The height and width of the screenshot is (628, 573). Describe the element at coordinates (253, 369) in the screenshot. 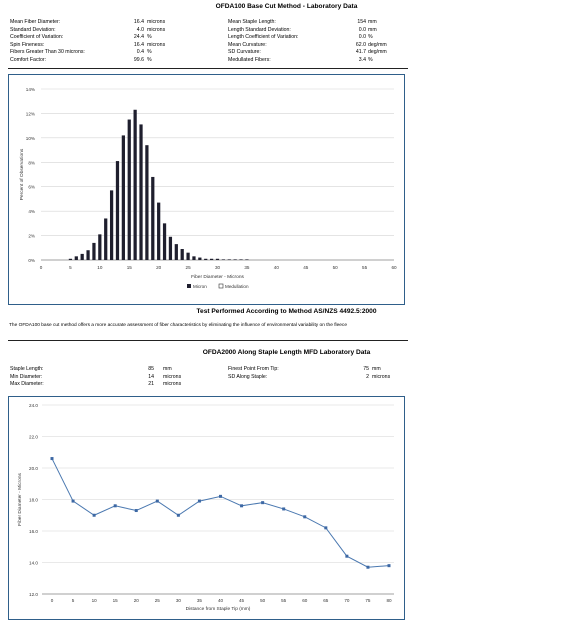

I see `stat-label: Finest Point From Tip:` at that location.